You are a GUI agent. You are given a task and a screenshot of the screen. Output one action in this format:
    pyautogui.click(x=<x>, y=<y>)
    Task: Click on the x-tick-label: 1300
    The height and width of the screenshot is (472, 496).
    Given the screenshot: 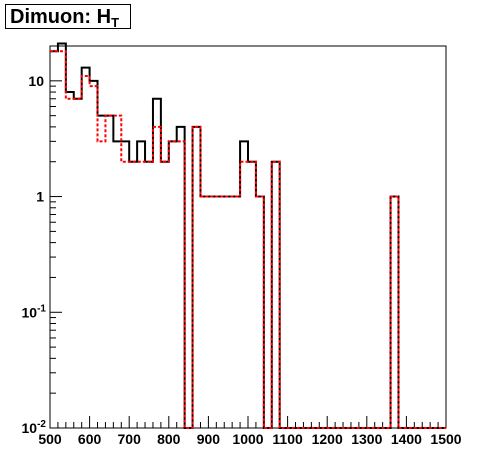 What is the action you would take?
    pyautogui.click(x=366, y=439)
    